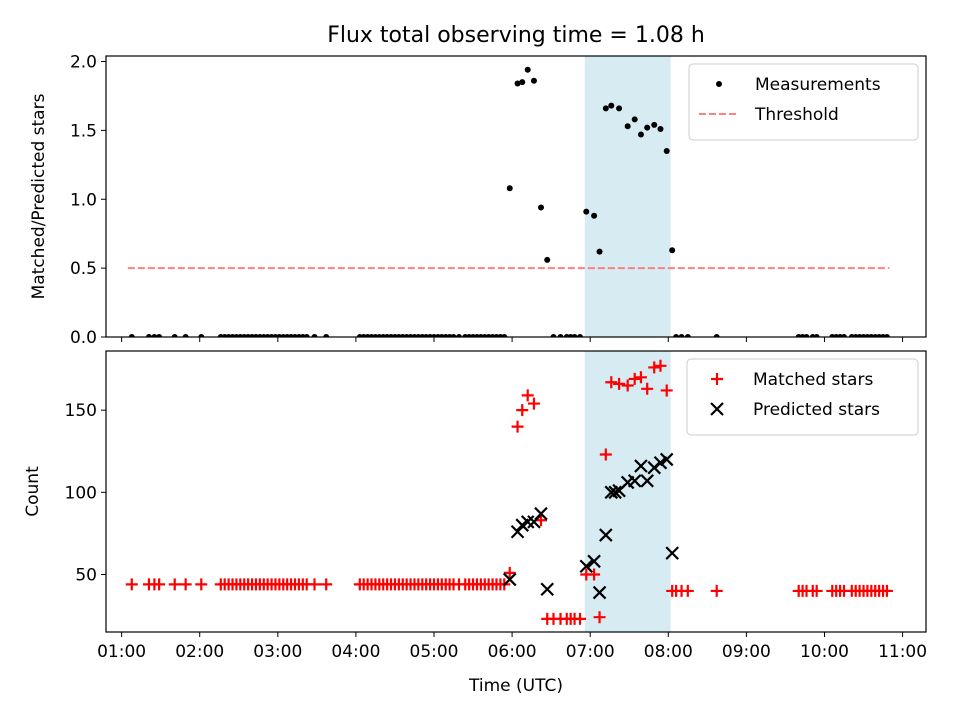  Describe the element at coordinates (516, 35) in the screenshot. I see `figure-title: Flux total observing time = 1.08 h` at that location.